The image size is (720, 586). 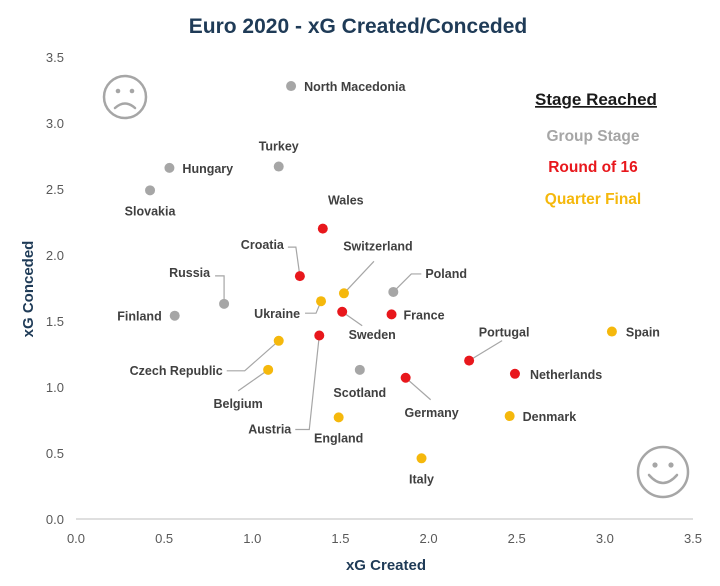 What do you see at coordinates (263, 245) in the screenshot?
I see `label-croatia: Croatia` at bounding box center [263, 245].